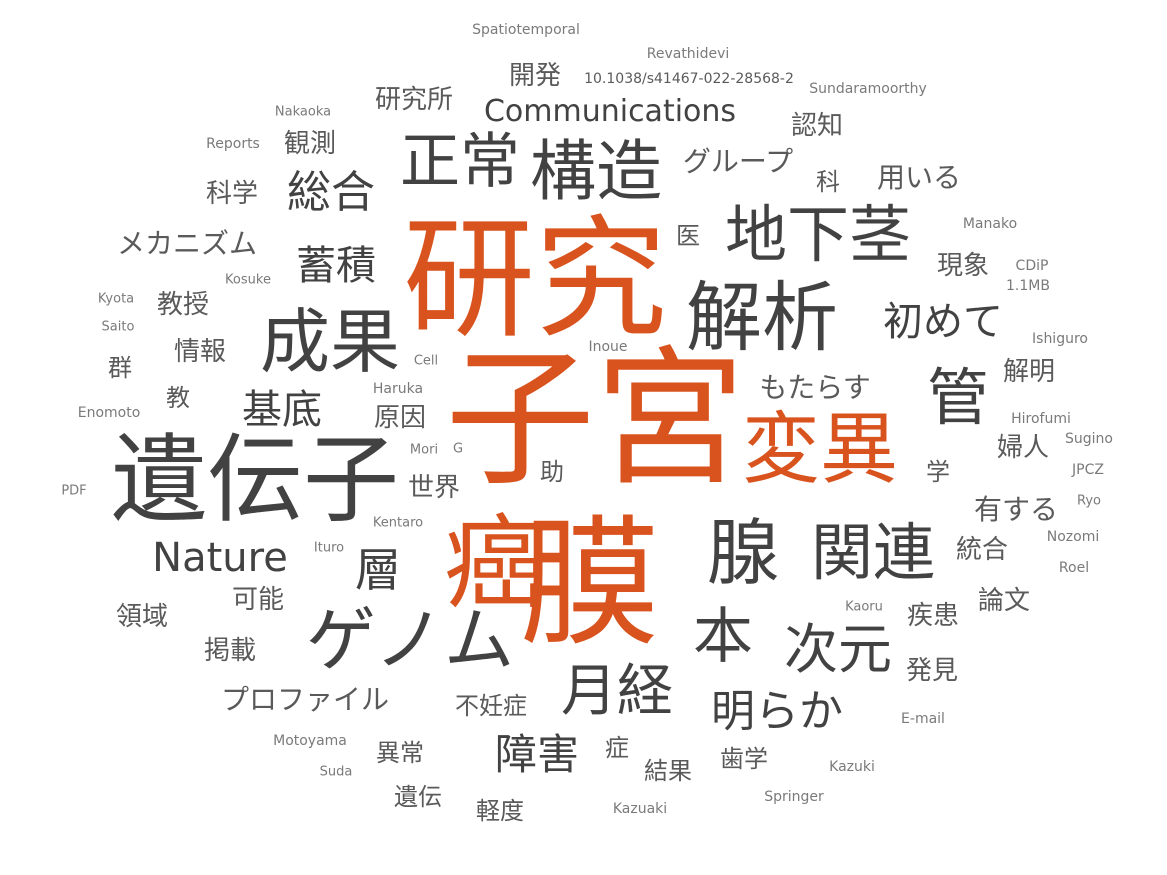 The width and height of the screenshot is (1167, 875). I want to click on cloud-word: 基底, so click(282, 410).